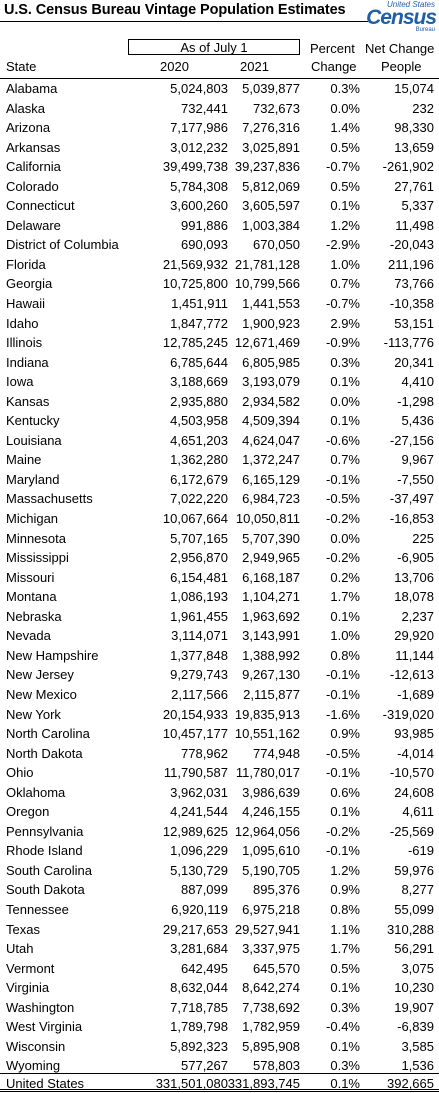 Image resolution: width=439 pixels, height=1093 pixels. Describe the element at coordinates (271, 421) in the screenshot. I see `population-2021-cell: 4,509,394` at that location.